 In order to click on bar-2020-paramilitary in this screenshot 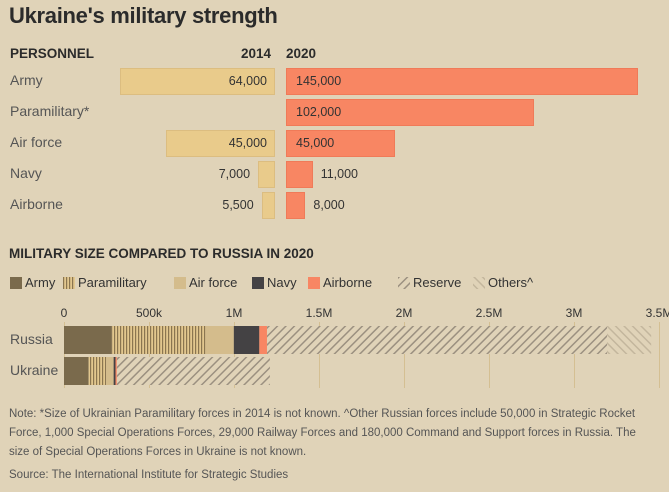, I will do `click(410, 112)`.